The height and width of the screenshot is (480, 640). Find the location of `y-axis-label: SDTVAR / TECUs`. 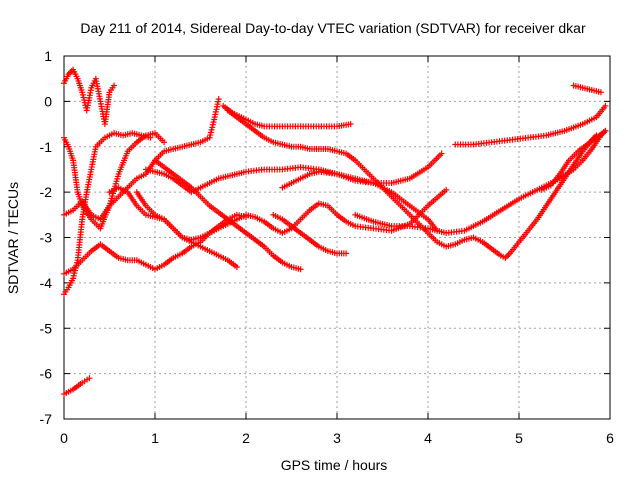

y-axis-label: SDTVAR / TECUs is located at coordinates (13, 238).